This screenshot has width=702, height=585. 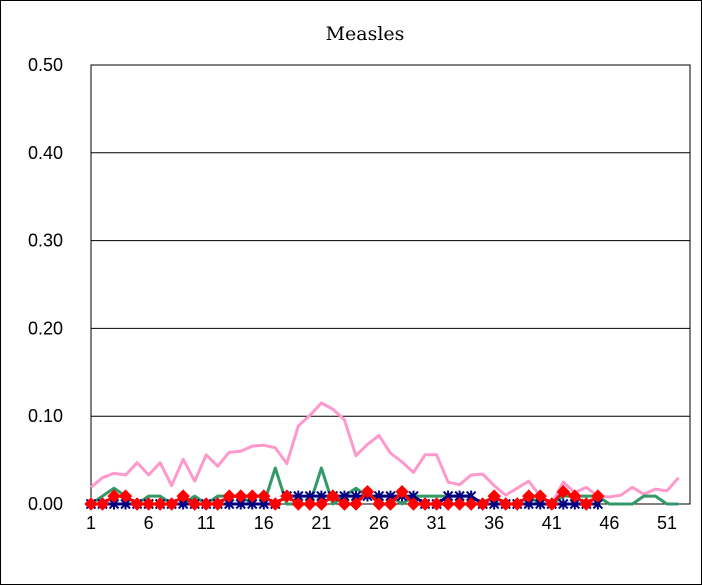 I want to click on x-tick-label: 16, so click(x=264, y=523).